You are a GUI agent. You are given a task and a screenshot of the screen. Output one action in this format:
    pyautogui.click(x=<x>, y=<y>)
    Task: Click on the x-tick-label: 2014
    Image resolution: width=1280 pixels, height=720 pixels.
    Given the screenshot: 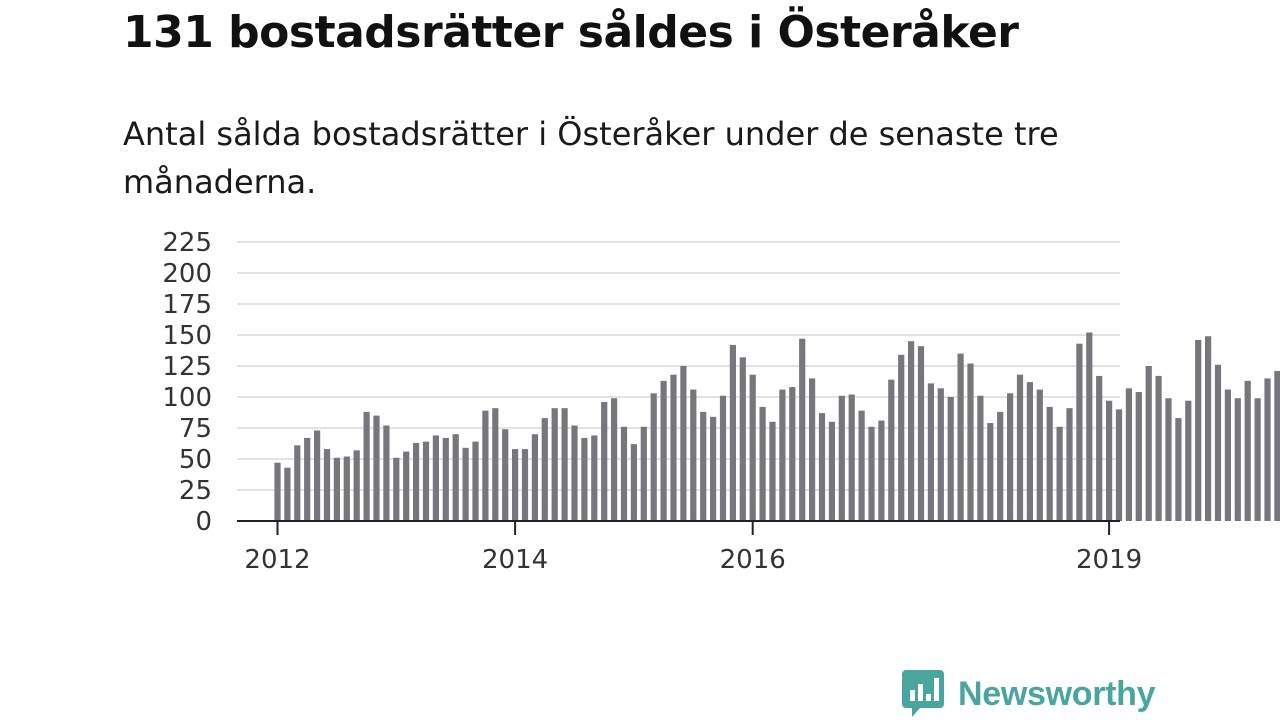 What is the action you would take?
    pyautogui.click(x=515, y=560)
    